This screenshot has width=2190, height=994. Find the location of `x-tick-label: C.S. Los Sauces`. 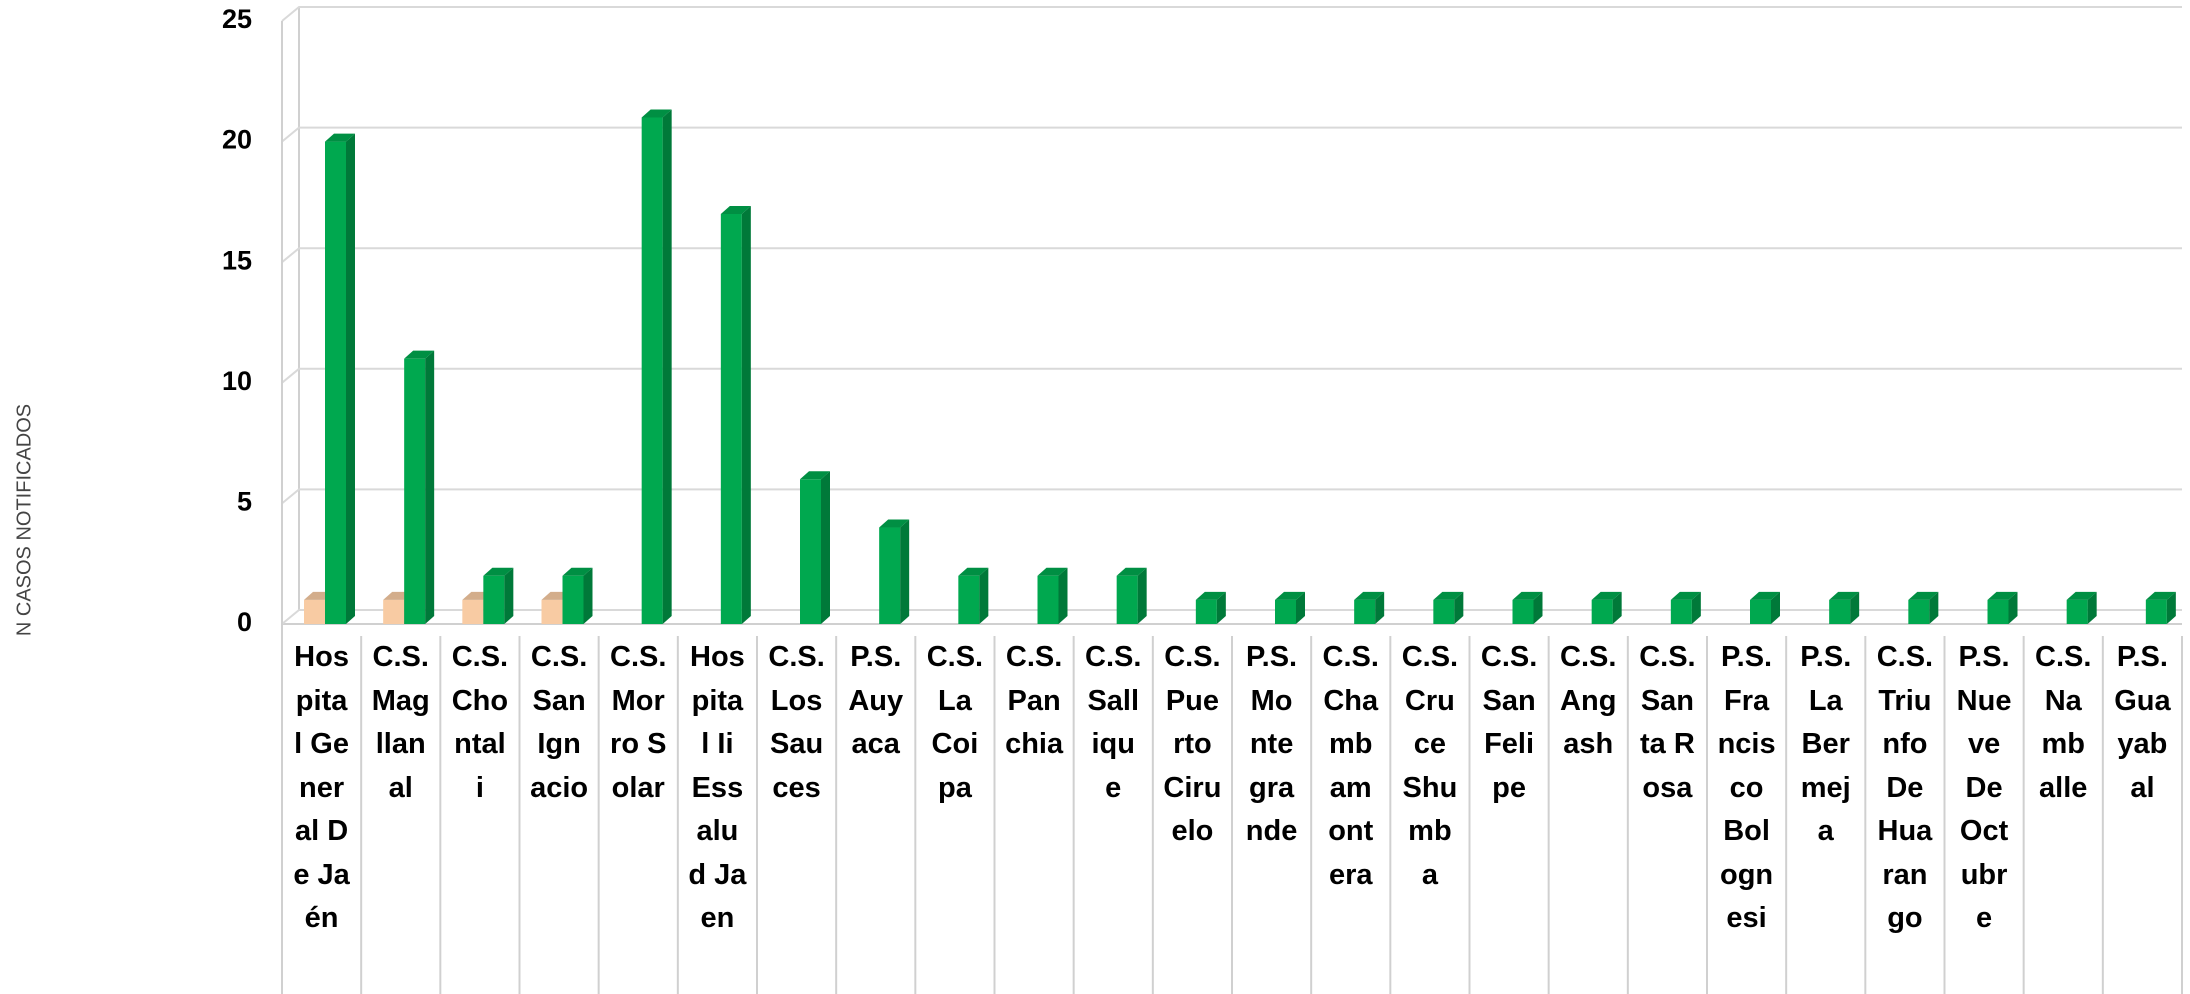

x-tick-label: C.S. Los Sauces is located at coordinates (796, 722).